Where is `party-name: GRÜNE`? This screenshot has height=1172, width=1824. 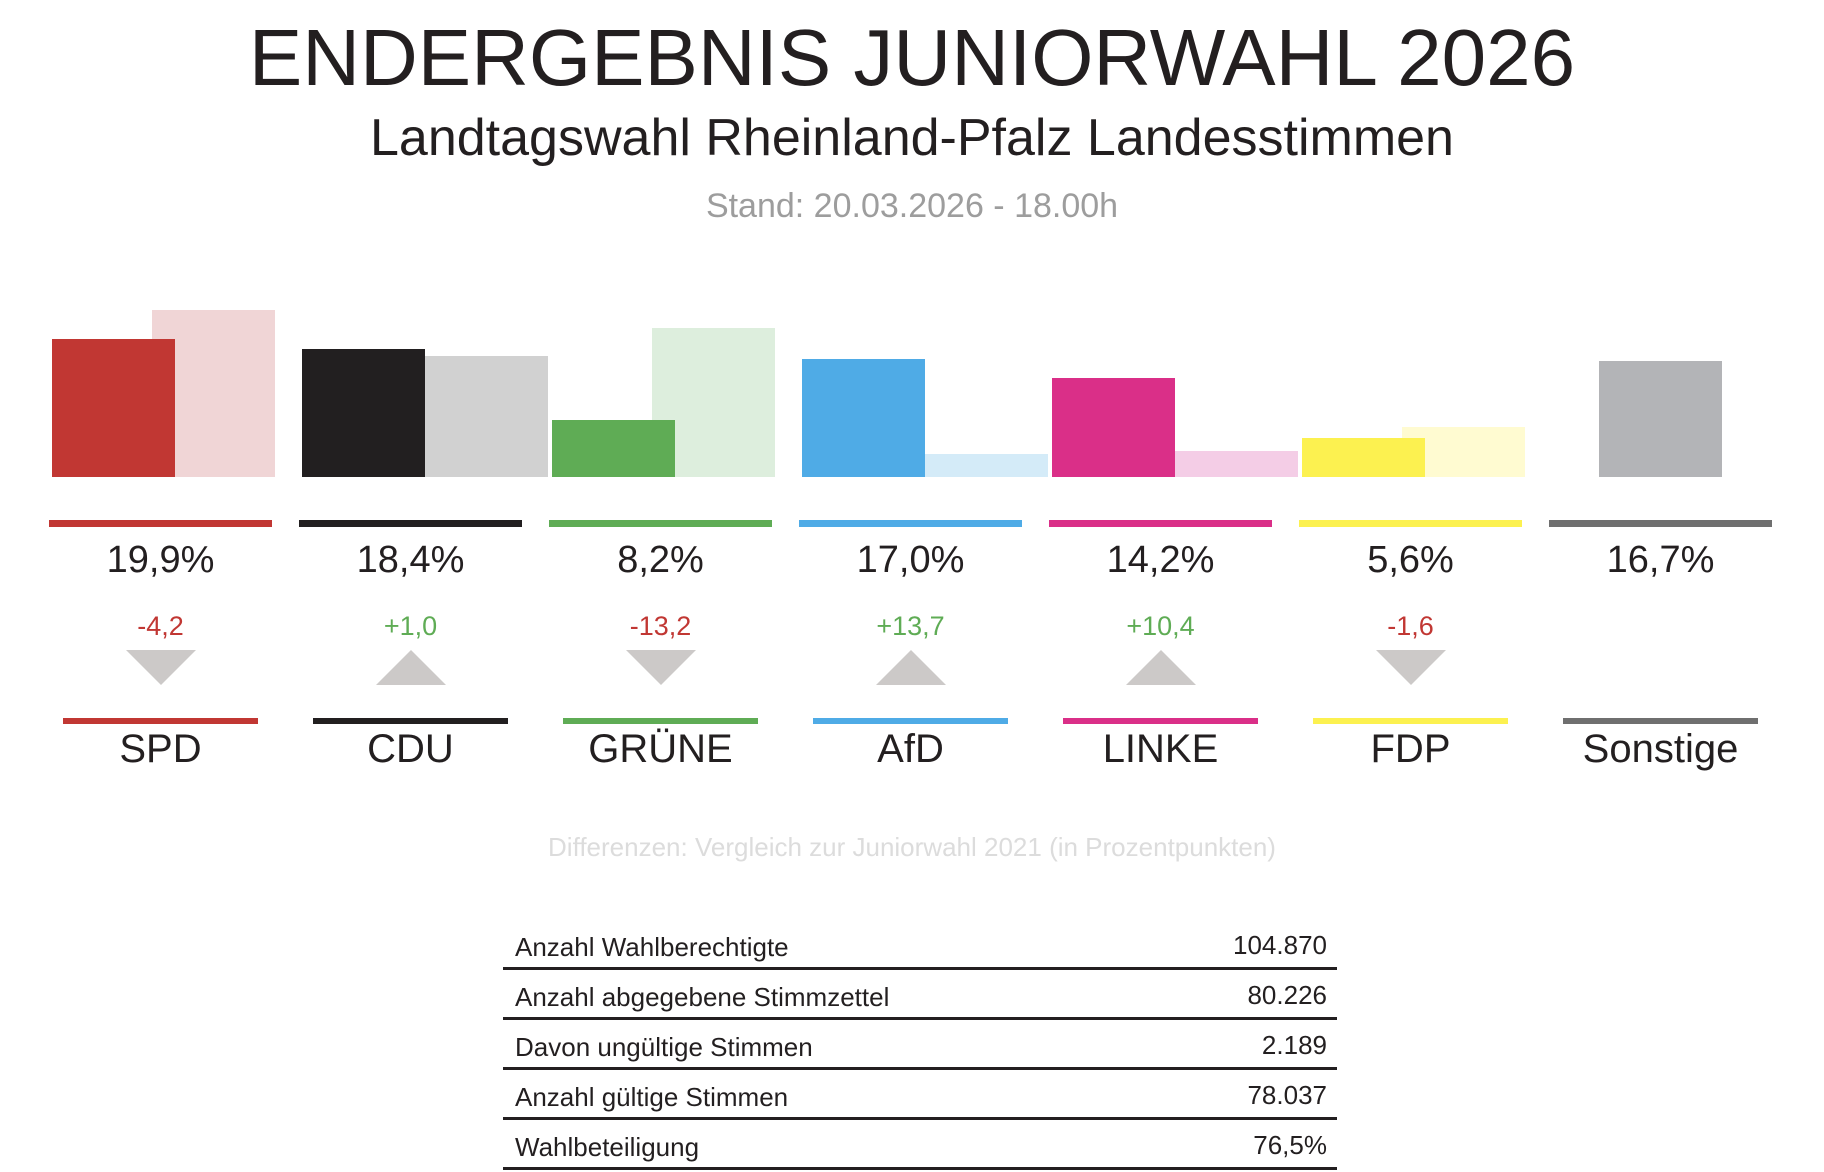 party-name: GRÜNE is located at coordinates (660, 749).